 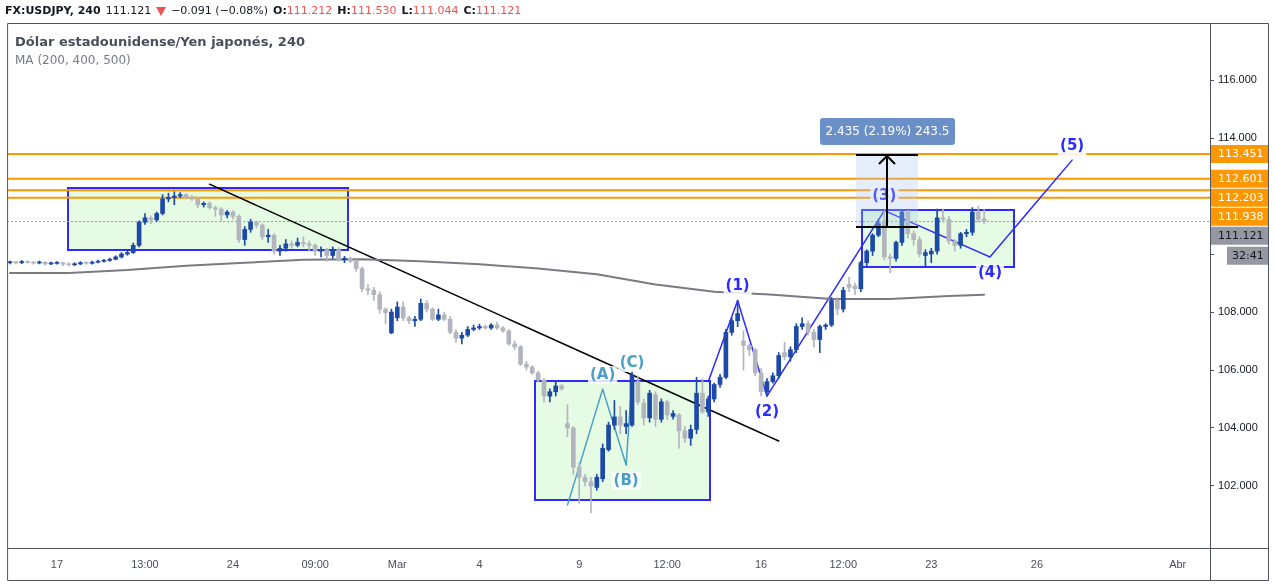 What do you see at coordinates (632, 361) in the screenshot?
I see `annotation: (C)` at bounding box center [632, 361].